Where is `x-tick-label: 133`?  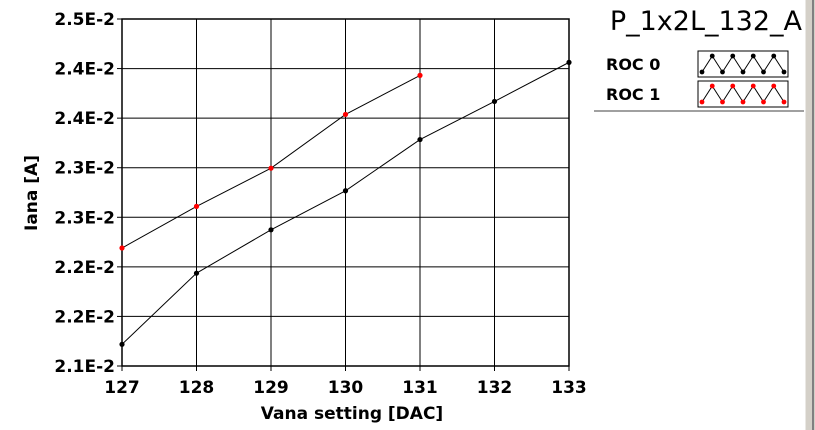
x-tick-label: 133 is located at coordinates (569, 388).